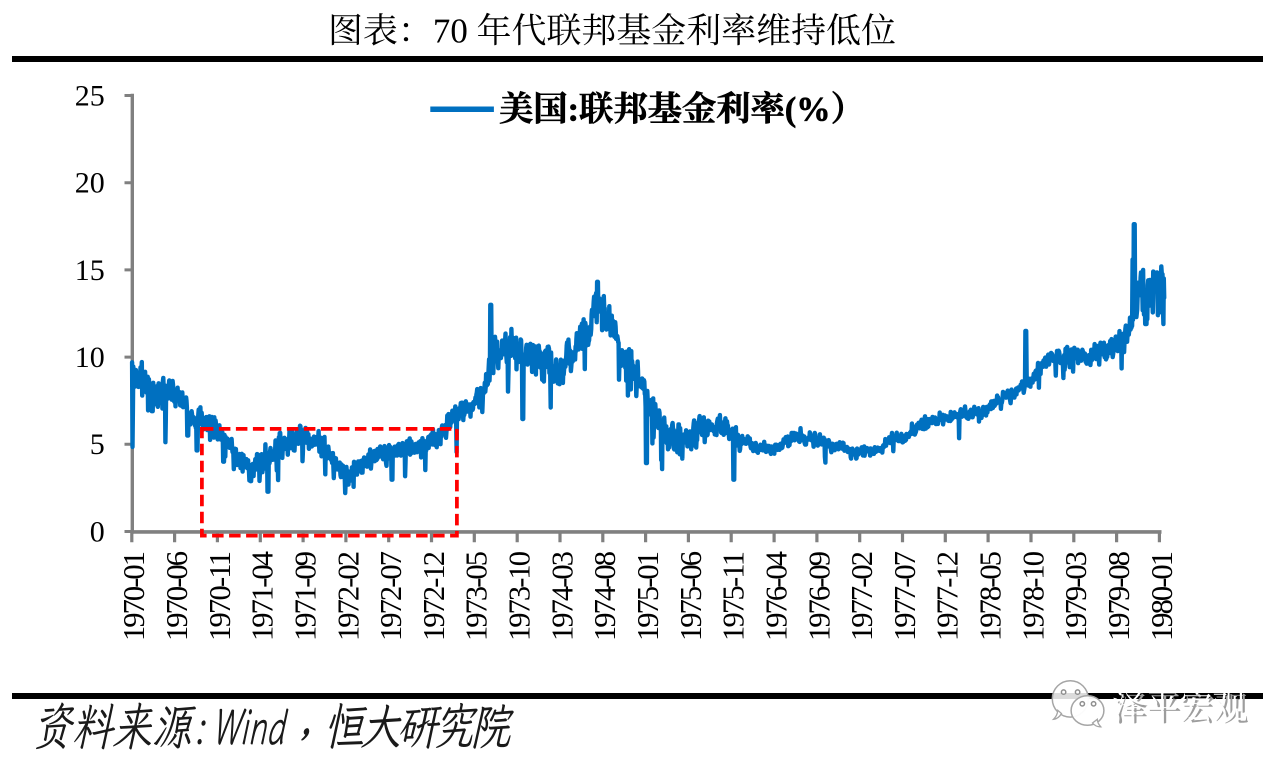  Describe the element at coordinates (948, 596) in the screenshot. I see `svg-text: 1977-12` at that location.